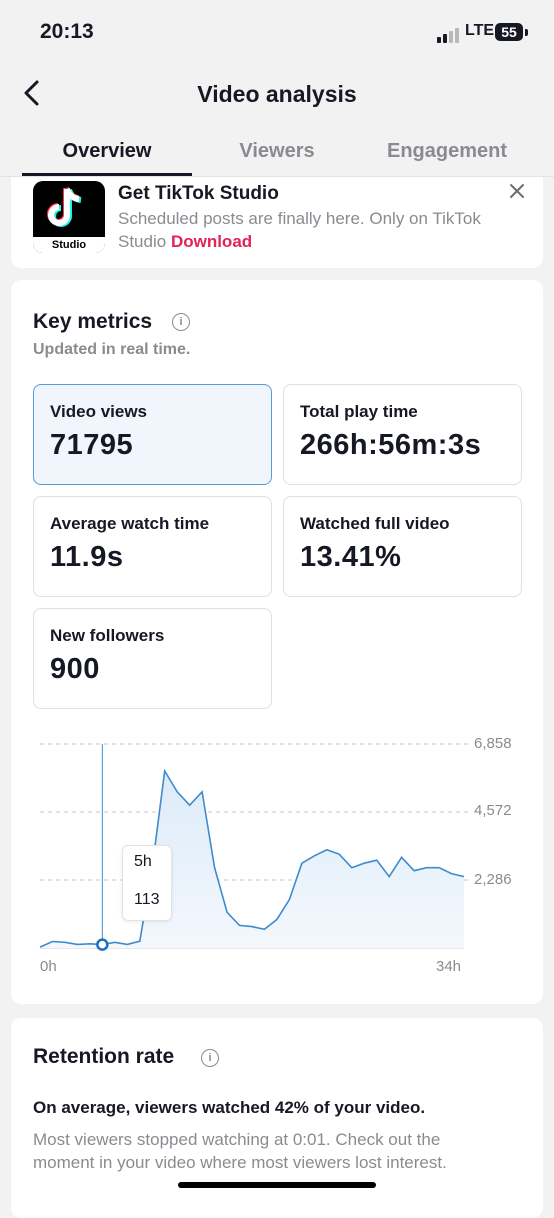 Image resolution: width=554 pixels, height=1218 pixels. I want to click on metric-value: 71795, so click(92, 445).